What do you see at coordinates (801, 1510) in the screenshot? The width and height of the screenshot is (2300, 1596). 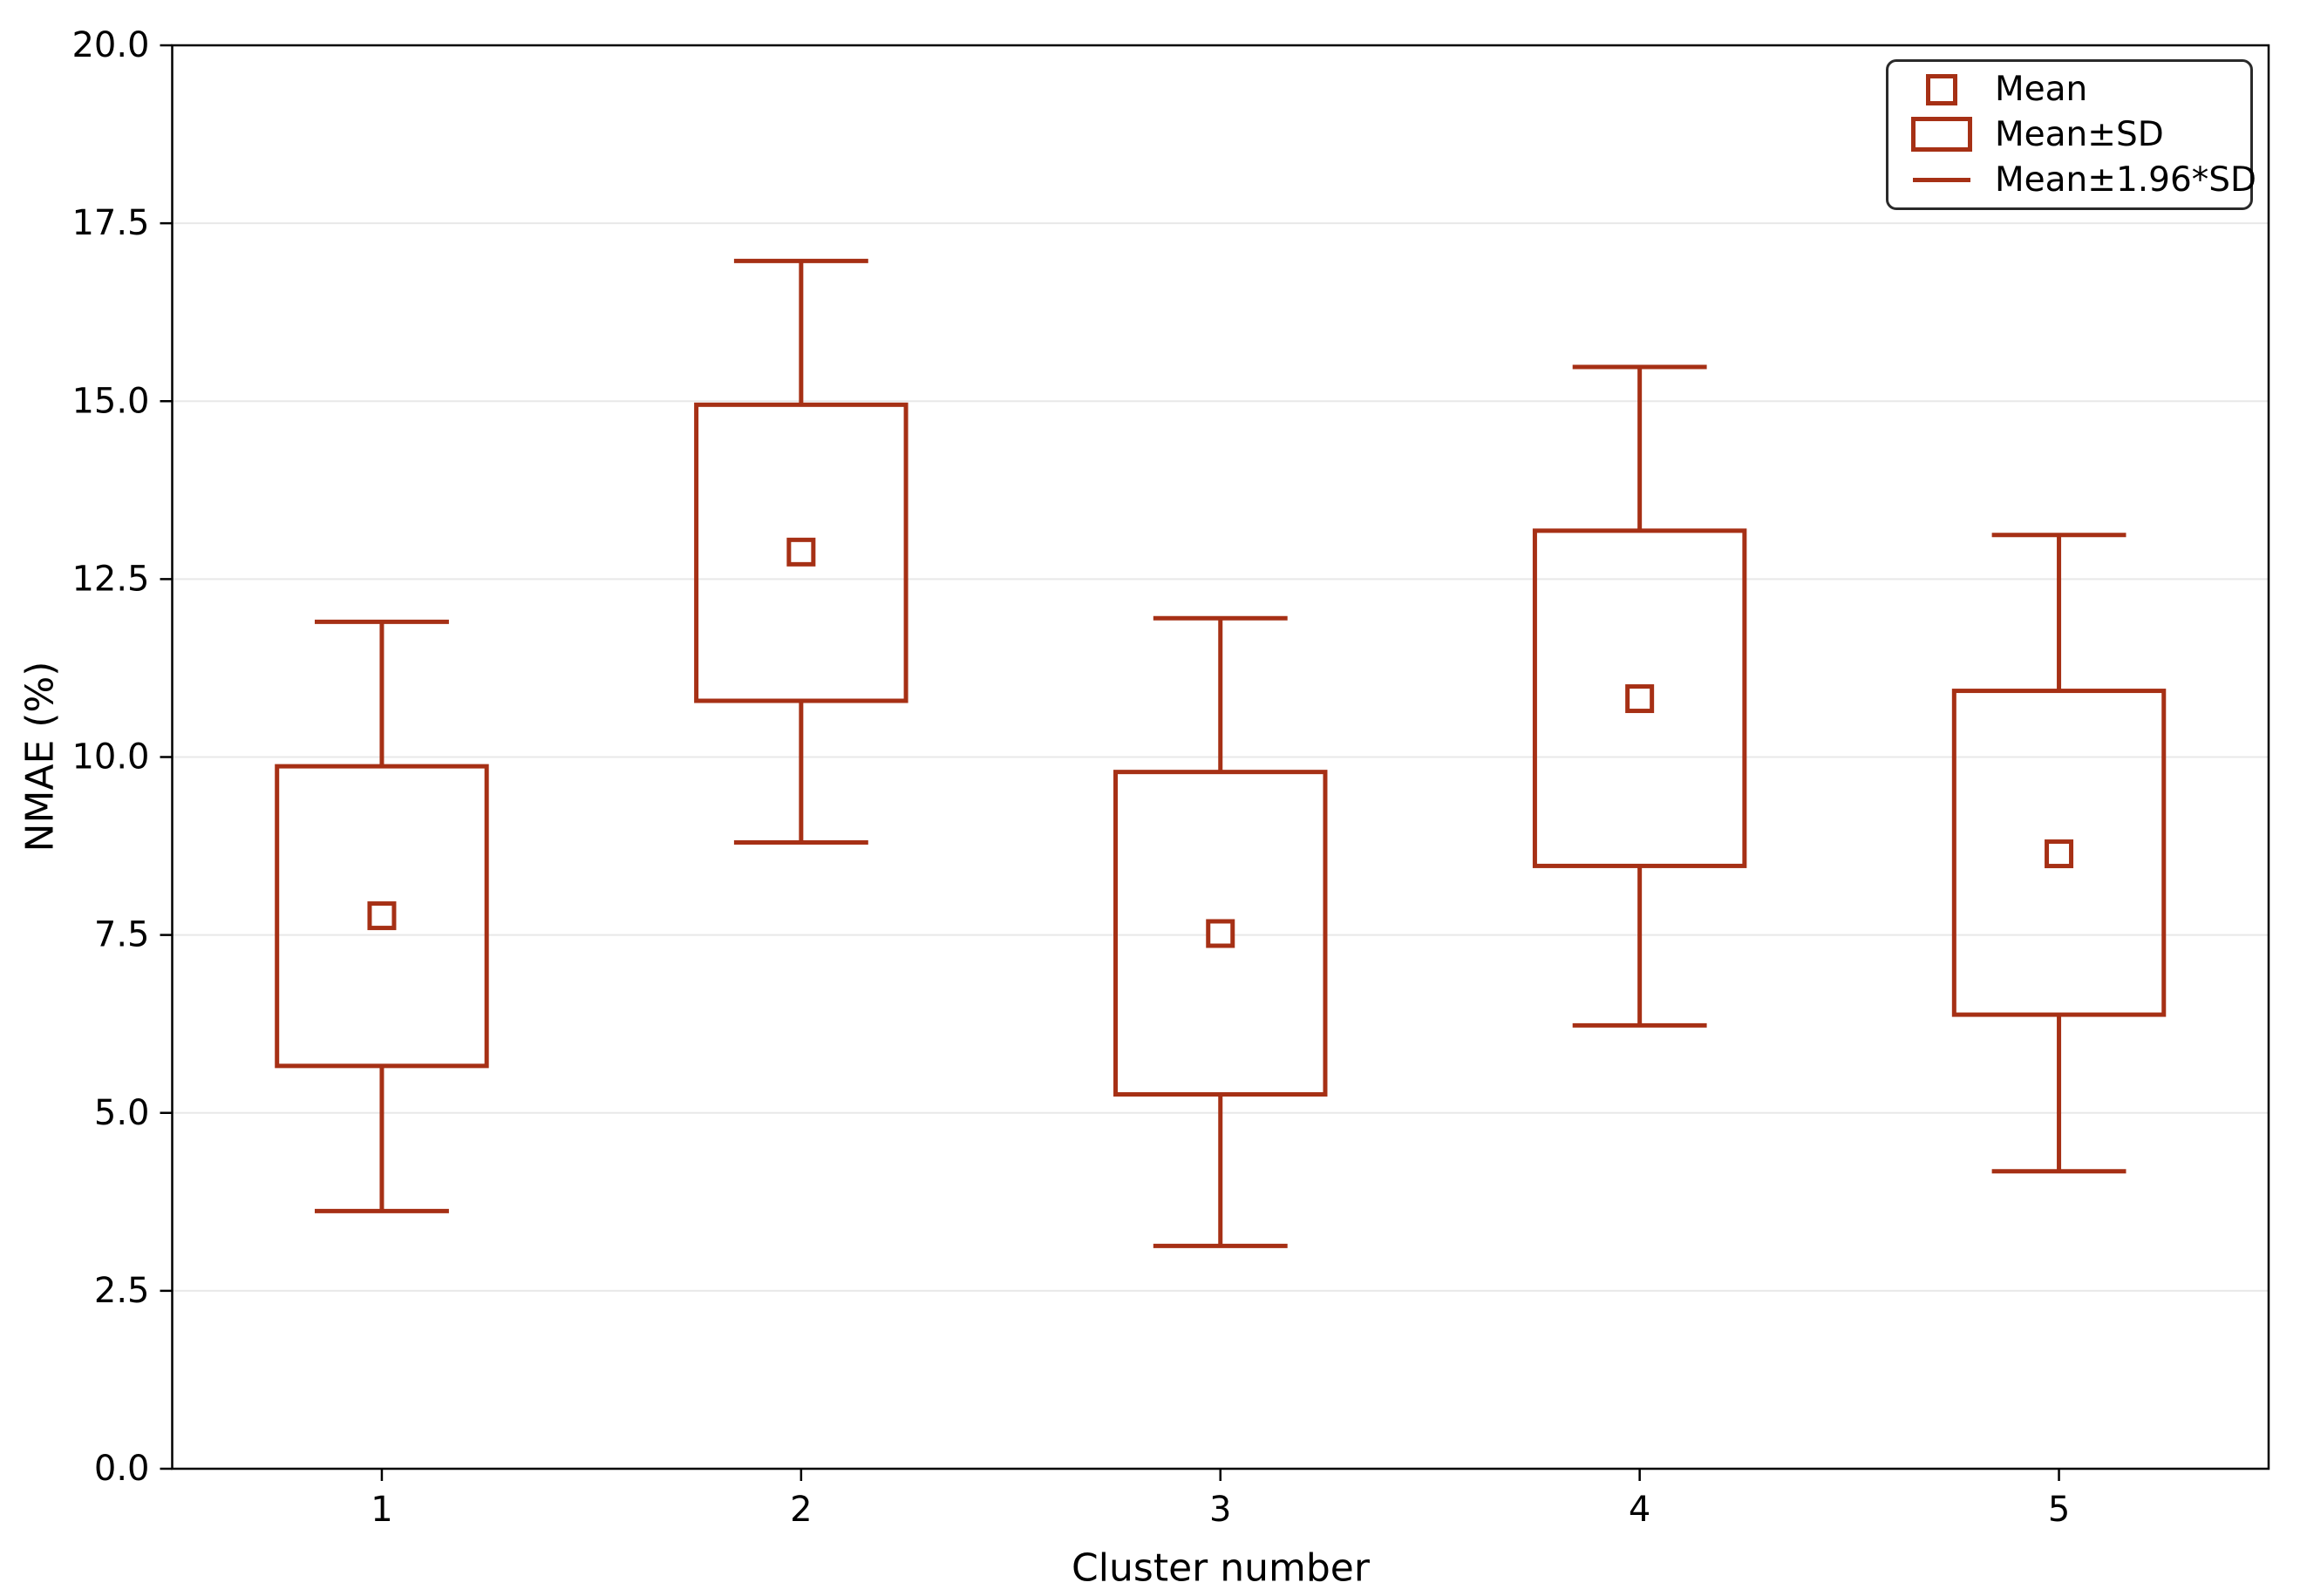 I see `x-tick-label: 2` at bounding box center [801, 1510].